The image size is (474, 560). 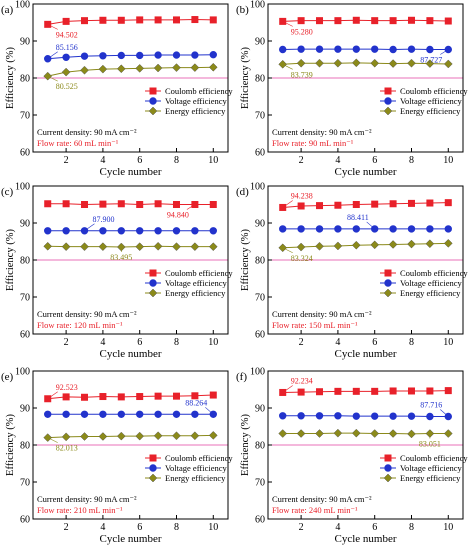 I want to click on data-label: 87.727, so click(x=431, y=60).